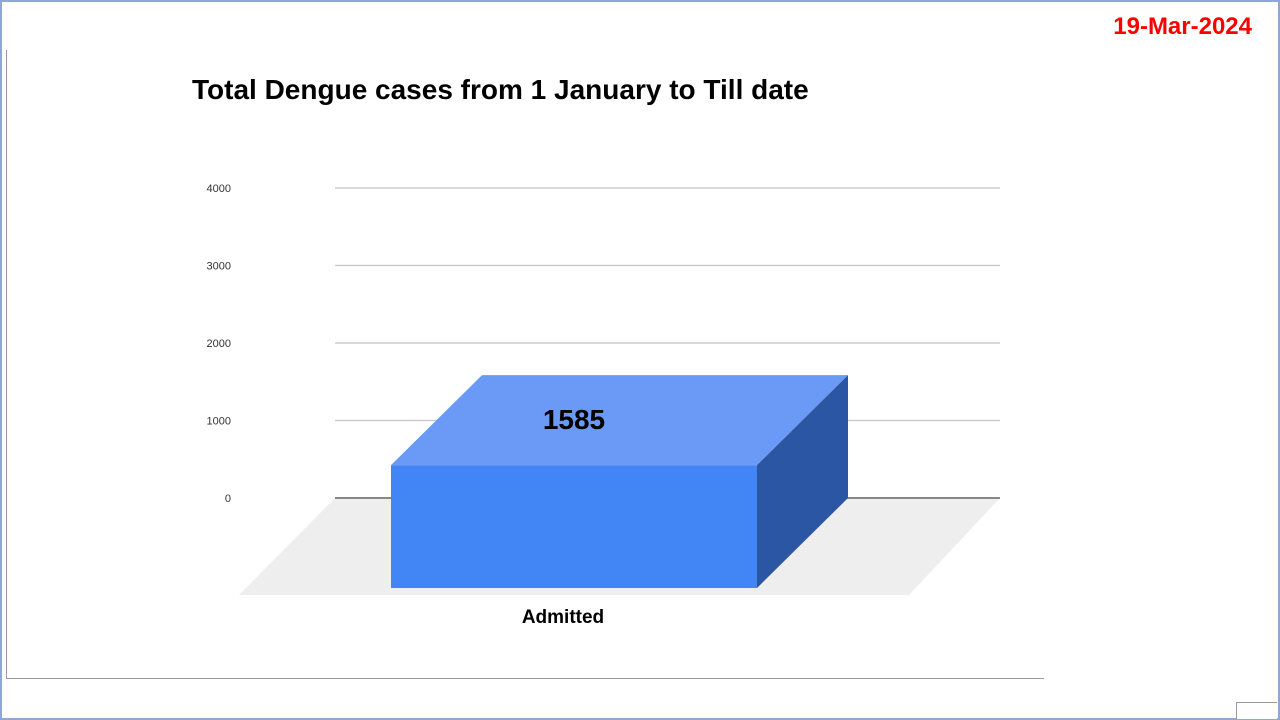  I want to click on y-tick-label: 2000, so click(219, 344).